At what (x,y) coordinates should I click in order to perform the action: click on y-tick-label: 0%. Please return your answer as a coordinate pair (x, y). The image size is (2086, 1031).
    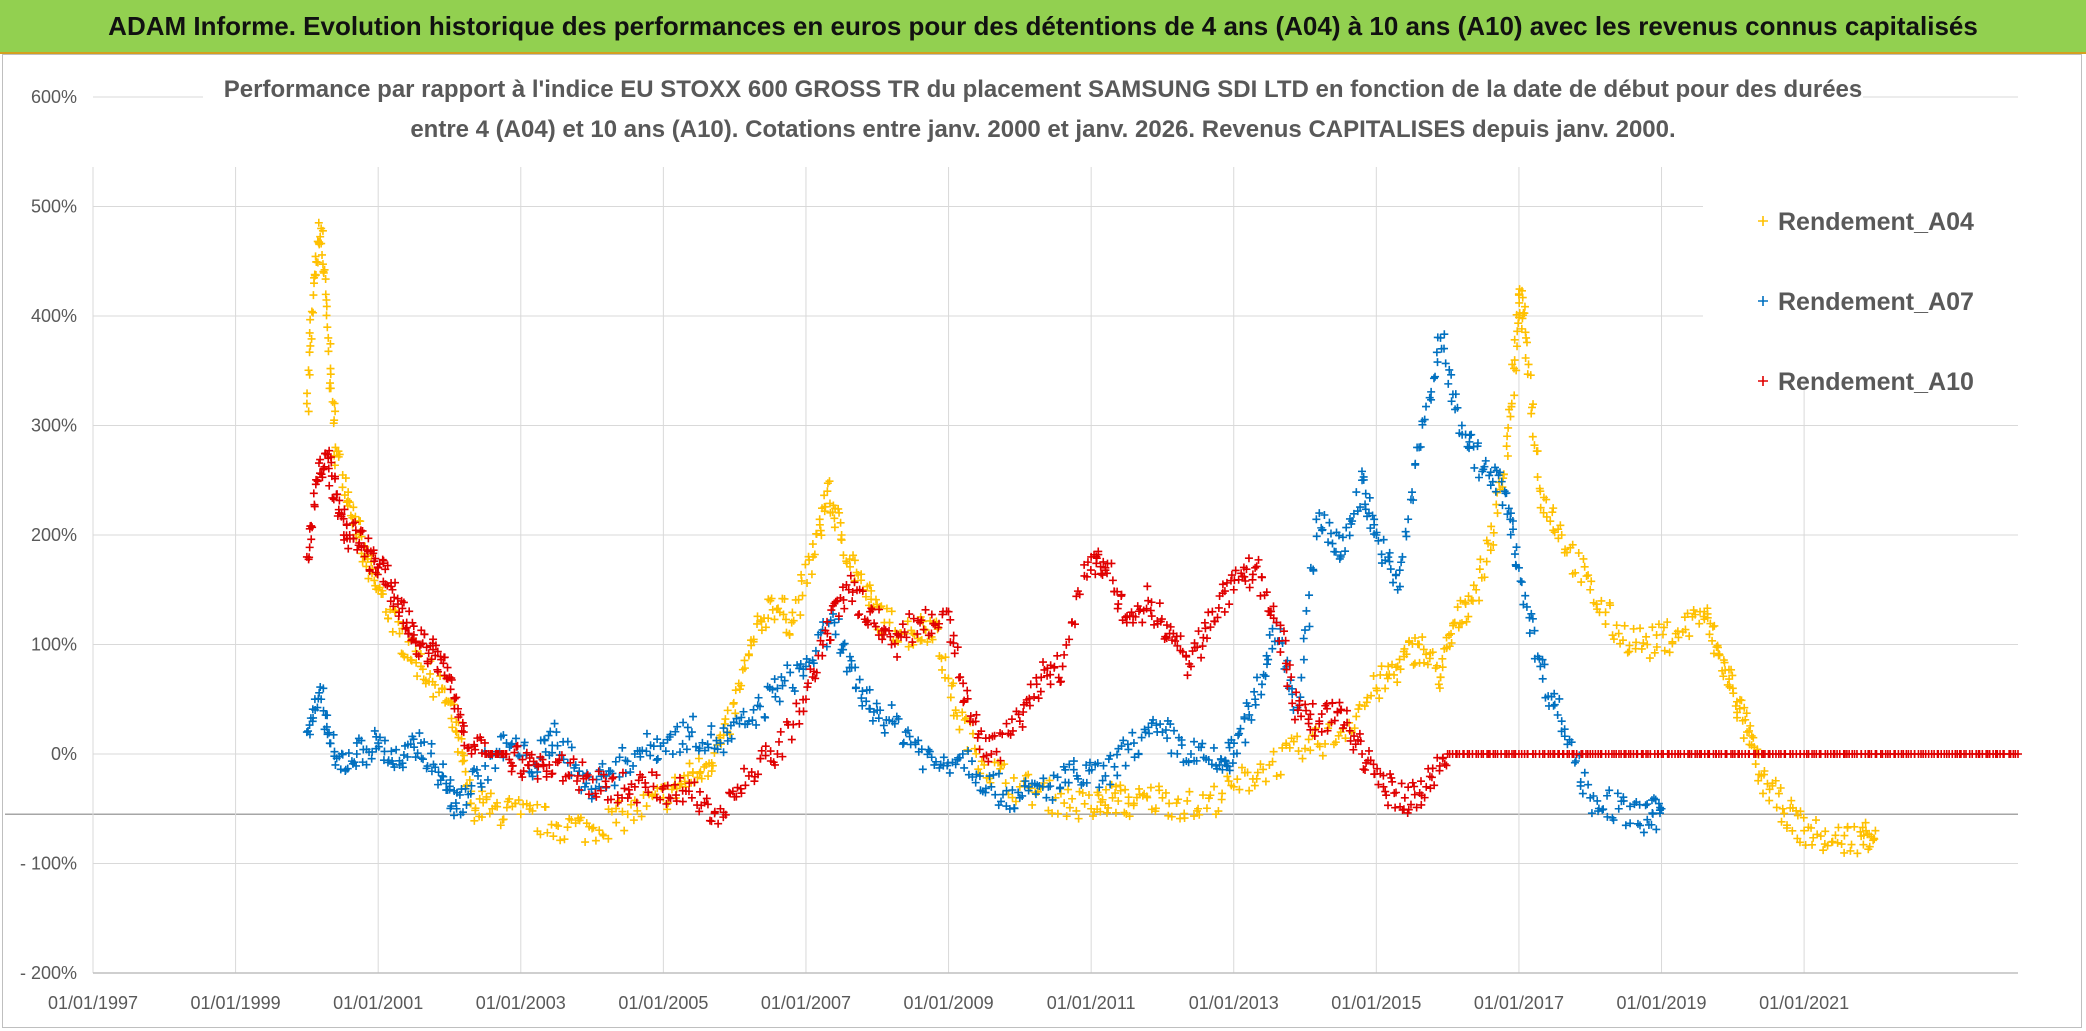
    Looking at the image, I should click on (64, 754).